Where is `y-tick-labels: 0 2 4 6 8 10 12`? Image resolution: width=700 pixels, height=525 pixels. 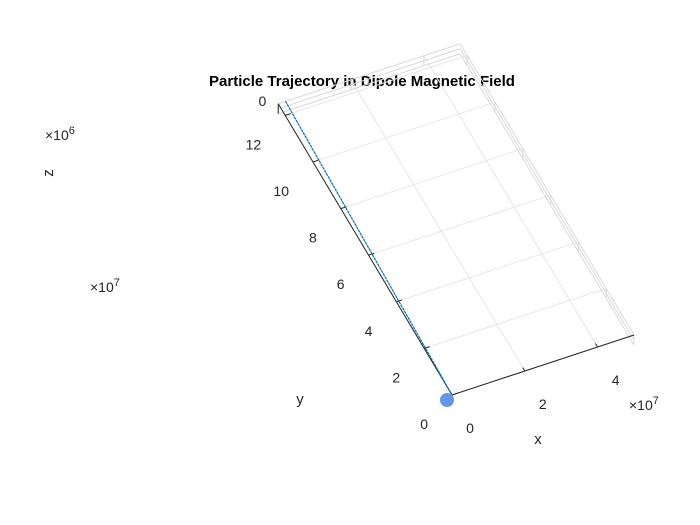 y-tick-labels: 0 2 4 6 8 10 12 is located at coordinates (337, 284).